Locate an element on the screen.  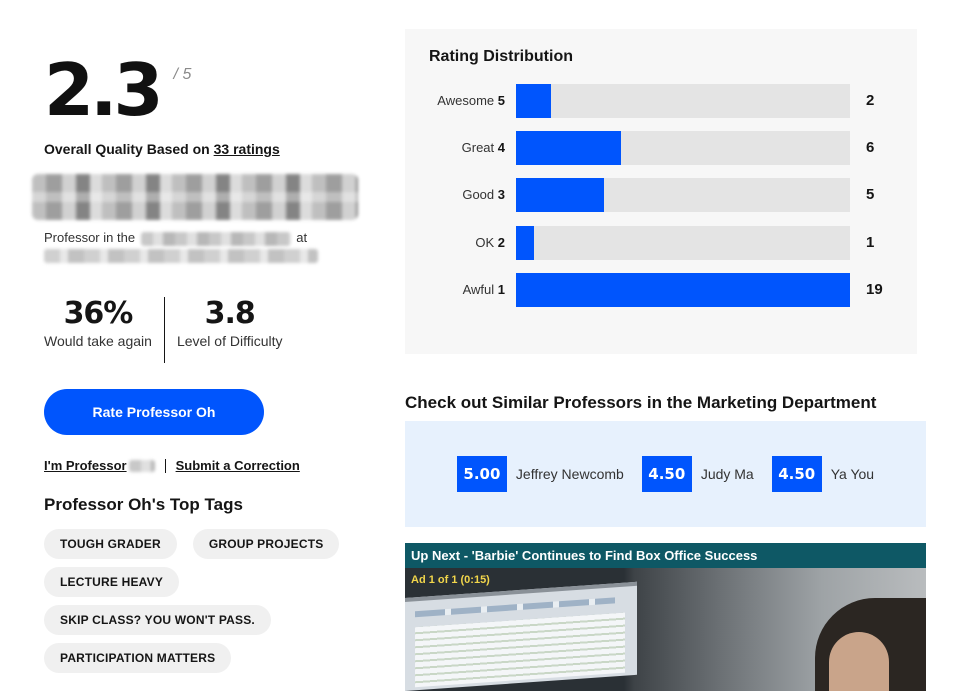
rating-distribution-title: Rating Distribution is located at coordinates (501, 56).